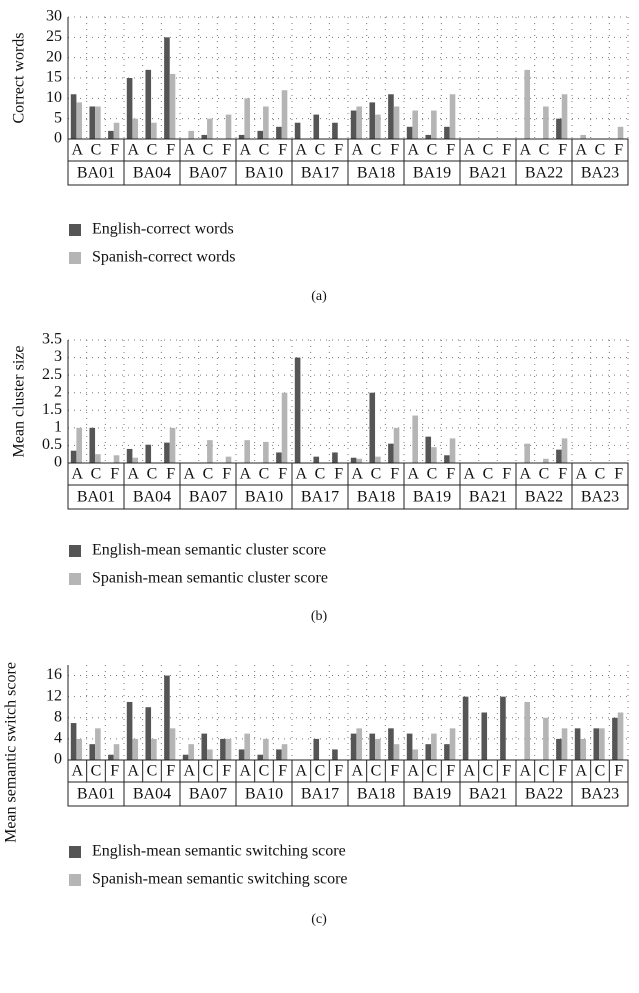 The width and height of the screenshot is (639, 993). Describe the element at coordinates (320, 497) in the screenshot. I see `group-label: BA17` at that location.